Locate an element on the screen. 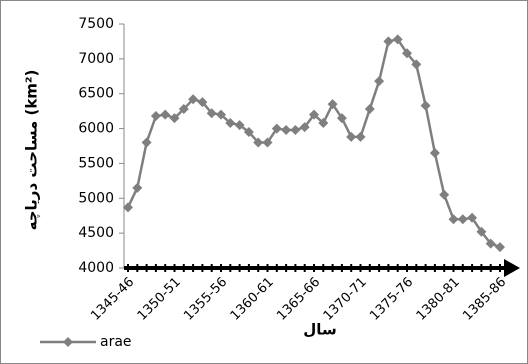  legend-marker is located at coordinates (68, 342).